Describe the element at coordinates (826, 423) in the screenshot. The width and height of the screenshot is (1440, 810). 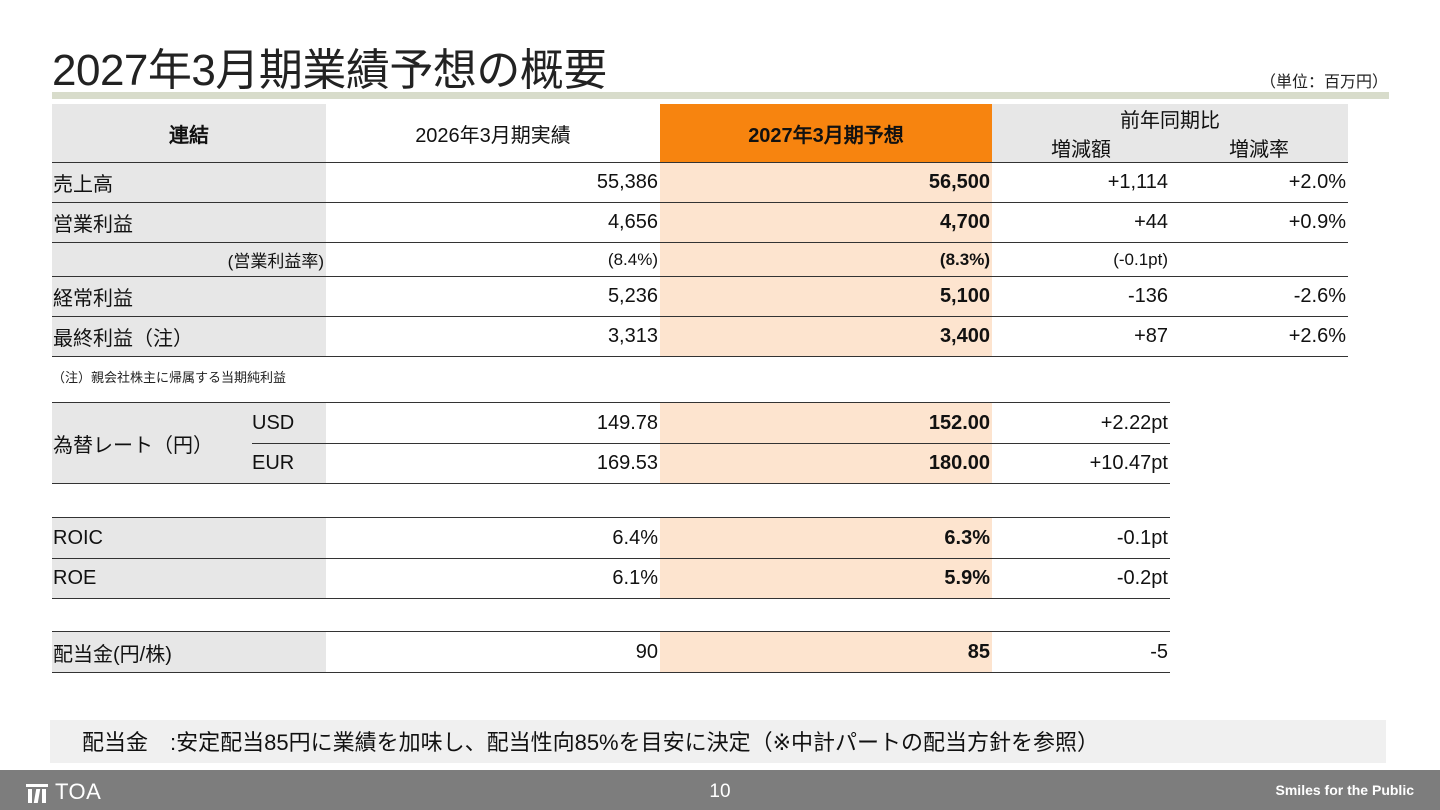
I see `fx-forecast: 152.00` at that location.